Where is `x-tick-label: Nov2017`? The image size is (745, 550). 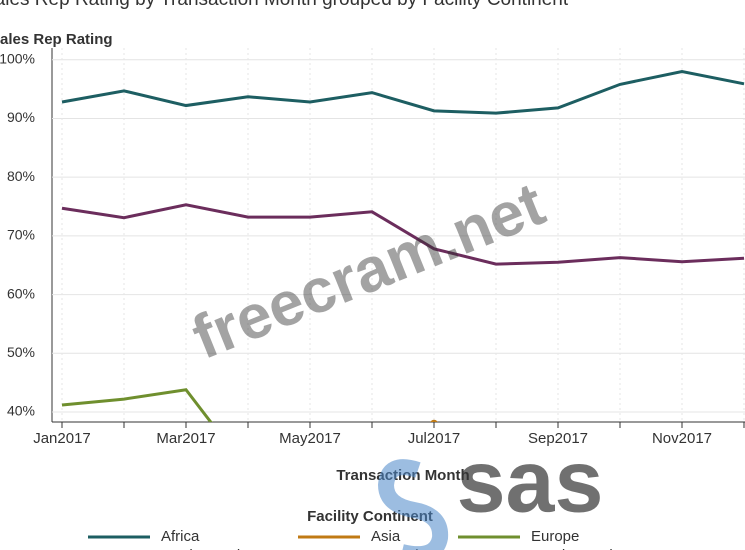 x-tick-label: Nov2017 is located at coordinates (682, 438).